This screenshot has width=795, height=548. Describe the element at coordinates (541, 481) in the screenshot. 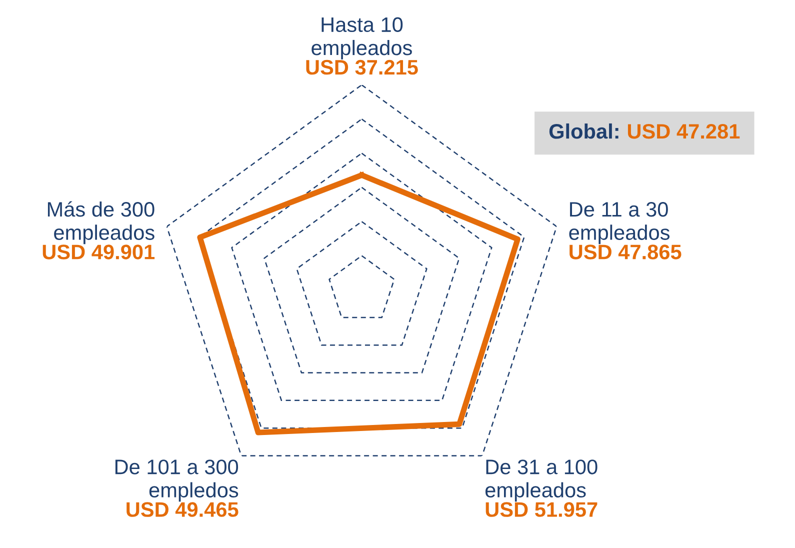

I see `spoke-label: De 31 a 100 empleados` at that location.